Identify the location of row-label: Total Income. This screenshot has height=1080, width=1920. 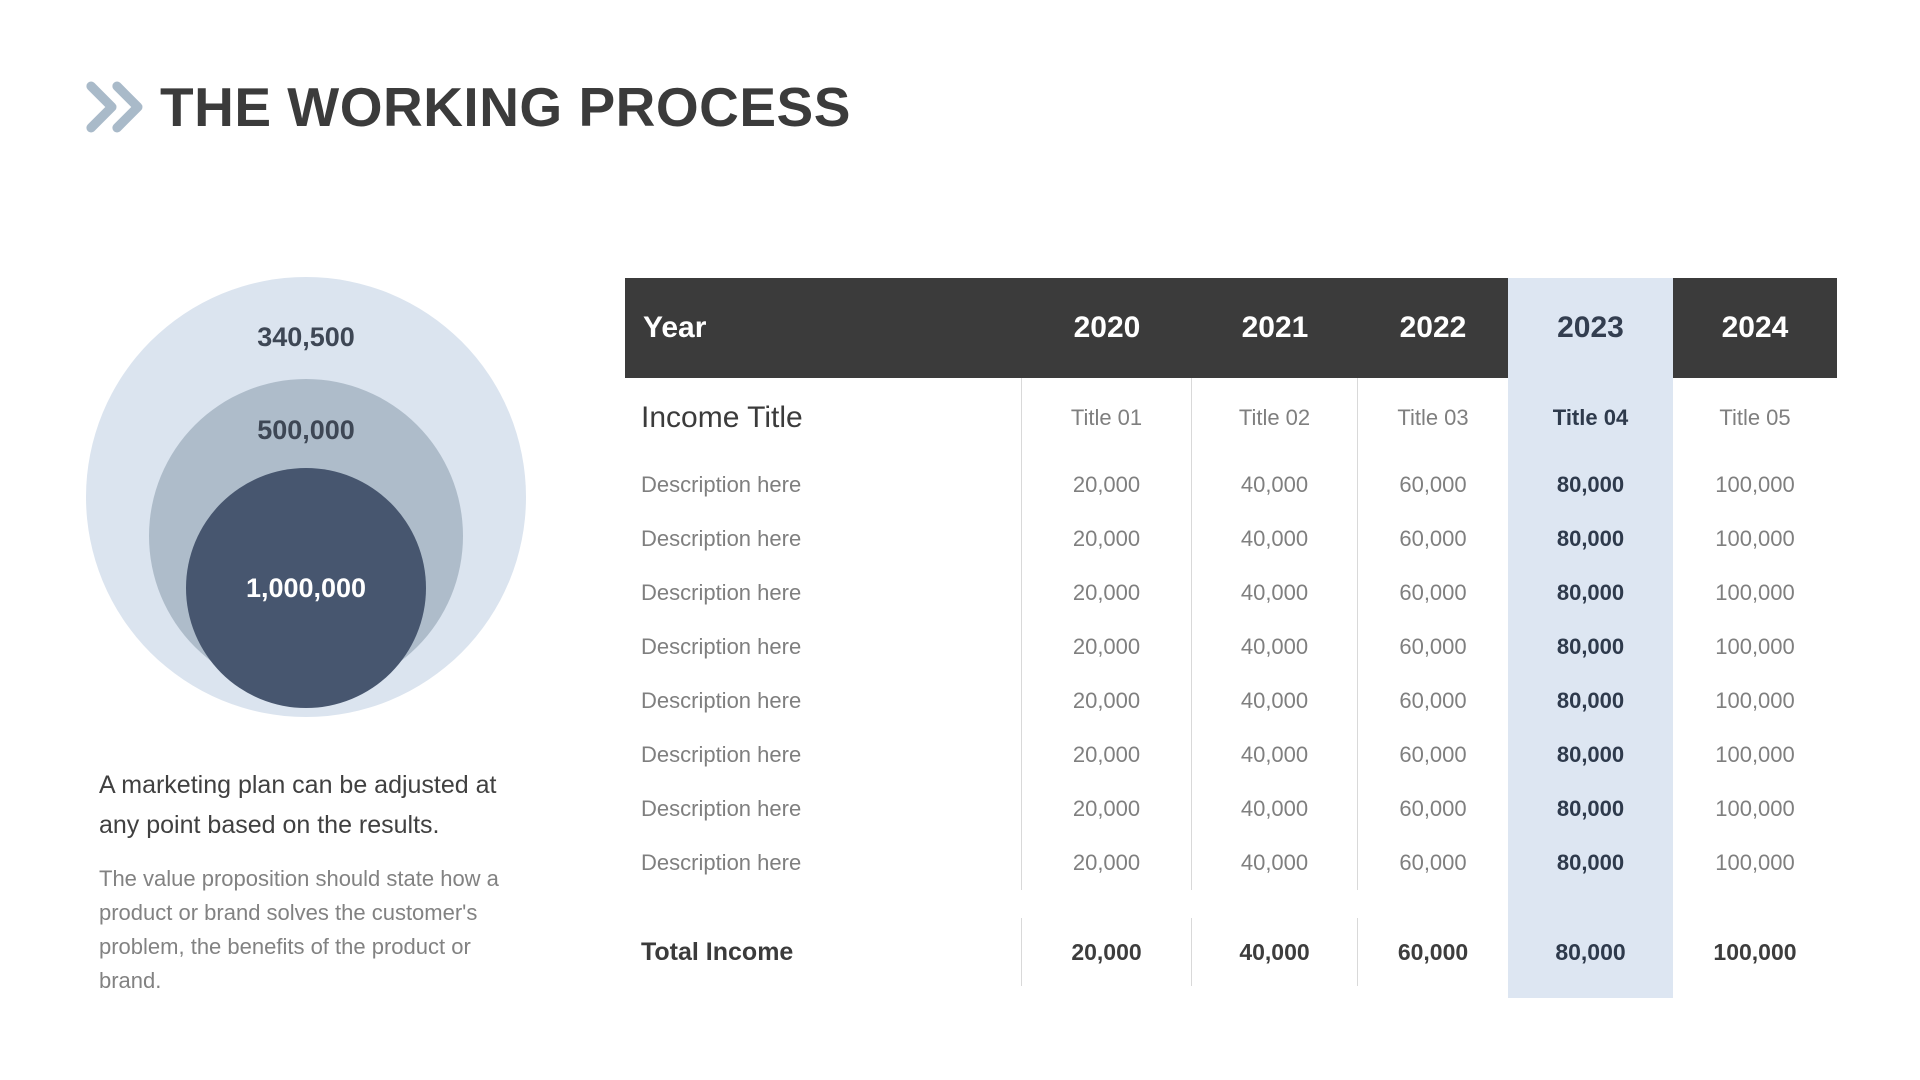
(823, 952).